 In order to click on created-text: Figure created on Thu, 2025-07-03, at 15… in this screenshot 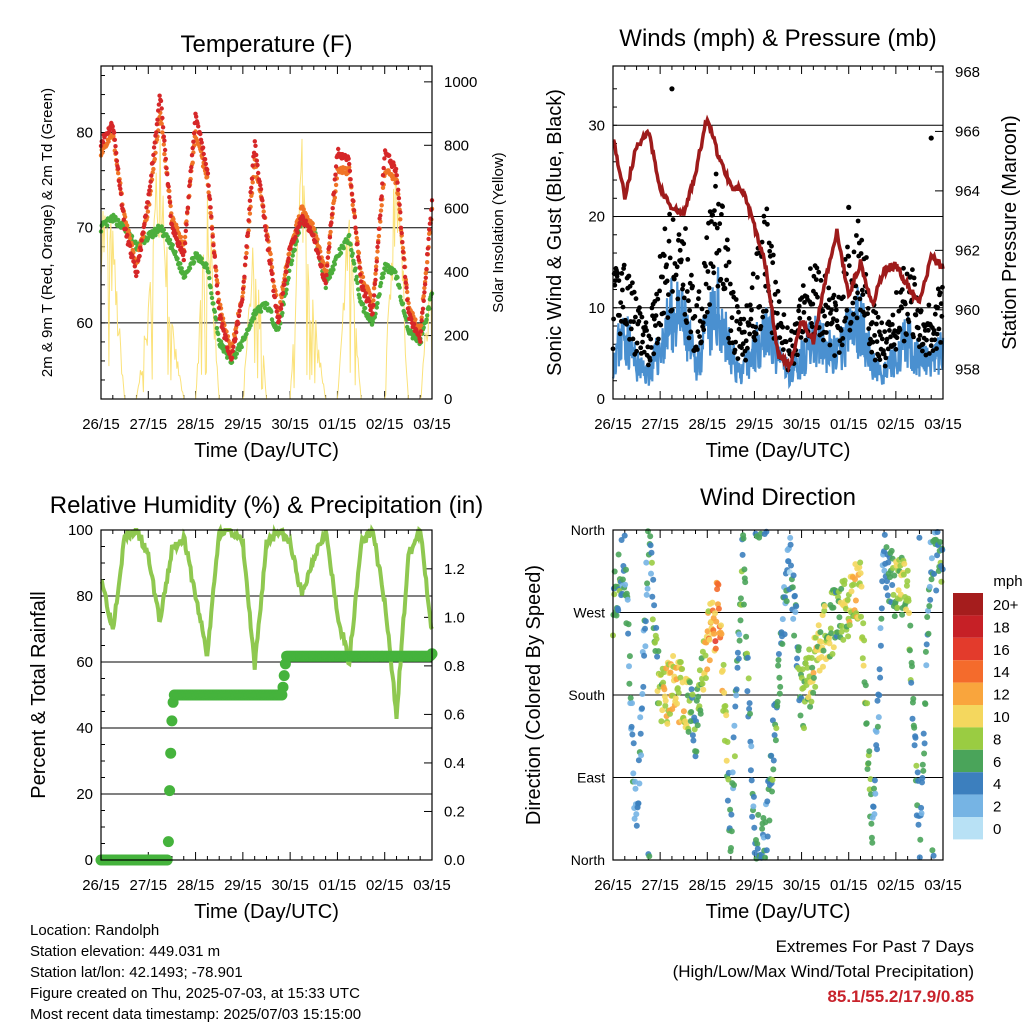, I will do `click(195, 993)`.